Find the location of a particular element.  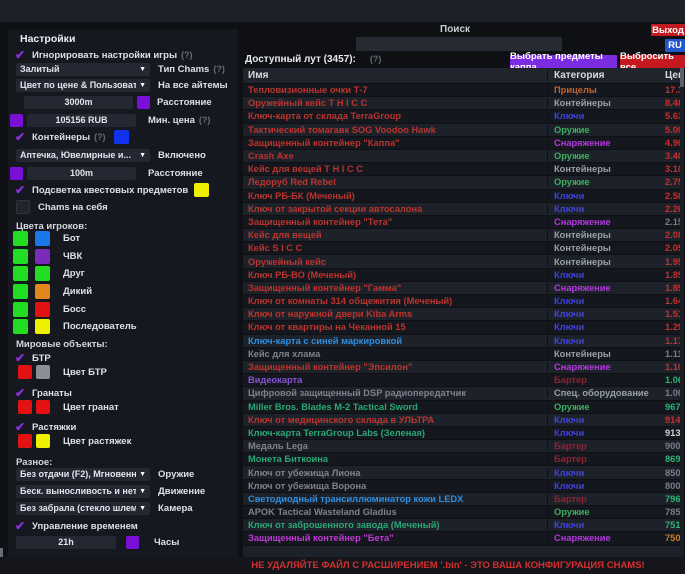

hours-input is located at coordinates (66, 542).